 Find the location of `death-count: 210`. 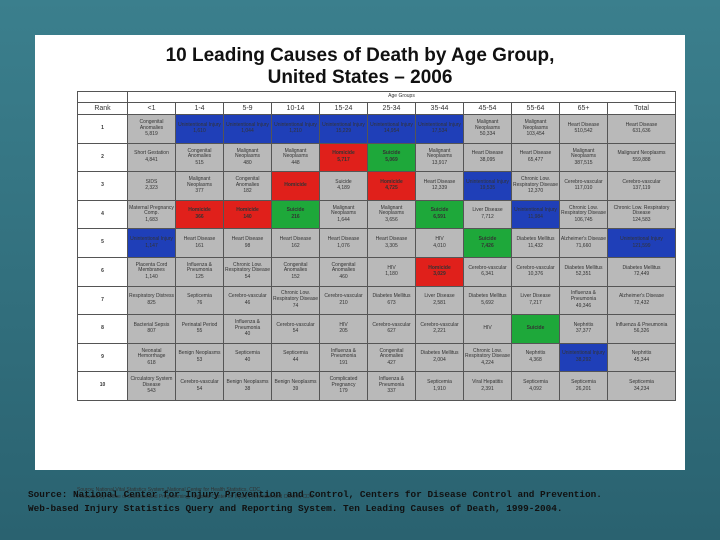

death-count: 210 is located at coordinates (343, 302).